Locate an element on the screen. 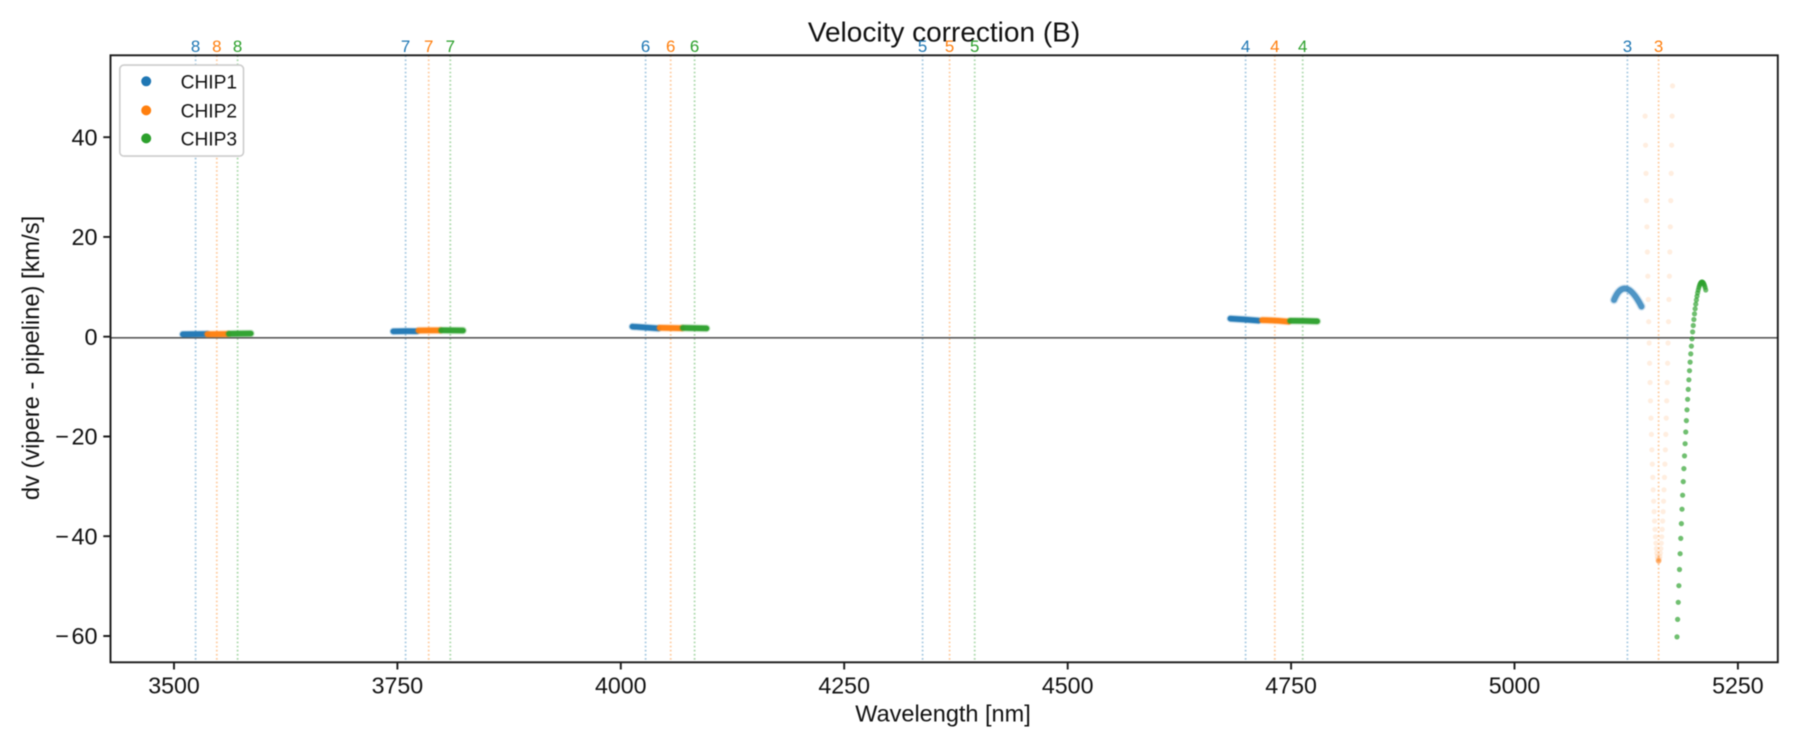 The width and height of the screenshot is (1800, 750). svg-text: 3500 is located at coordinates (174, 685).